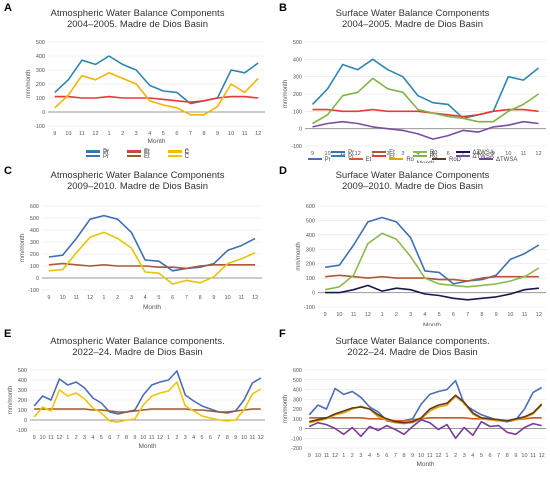  I want to click on x-axis-label: Month, so click(152, 307).